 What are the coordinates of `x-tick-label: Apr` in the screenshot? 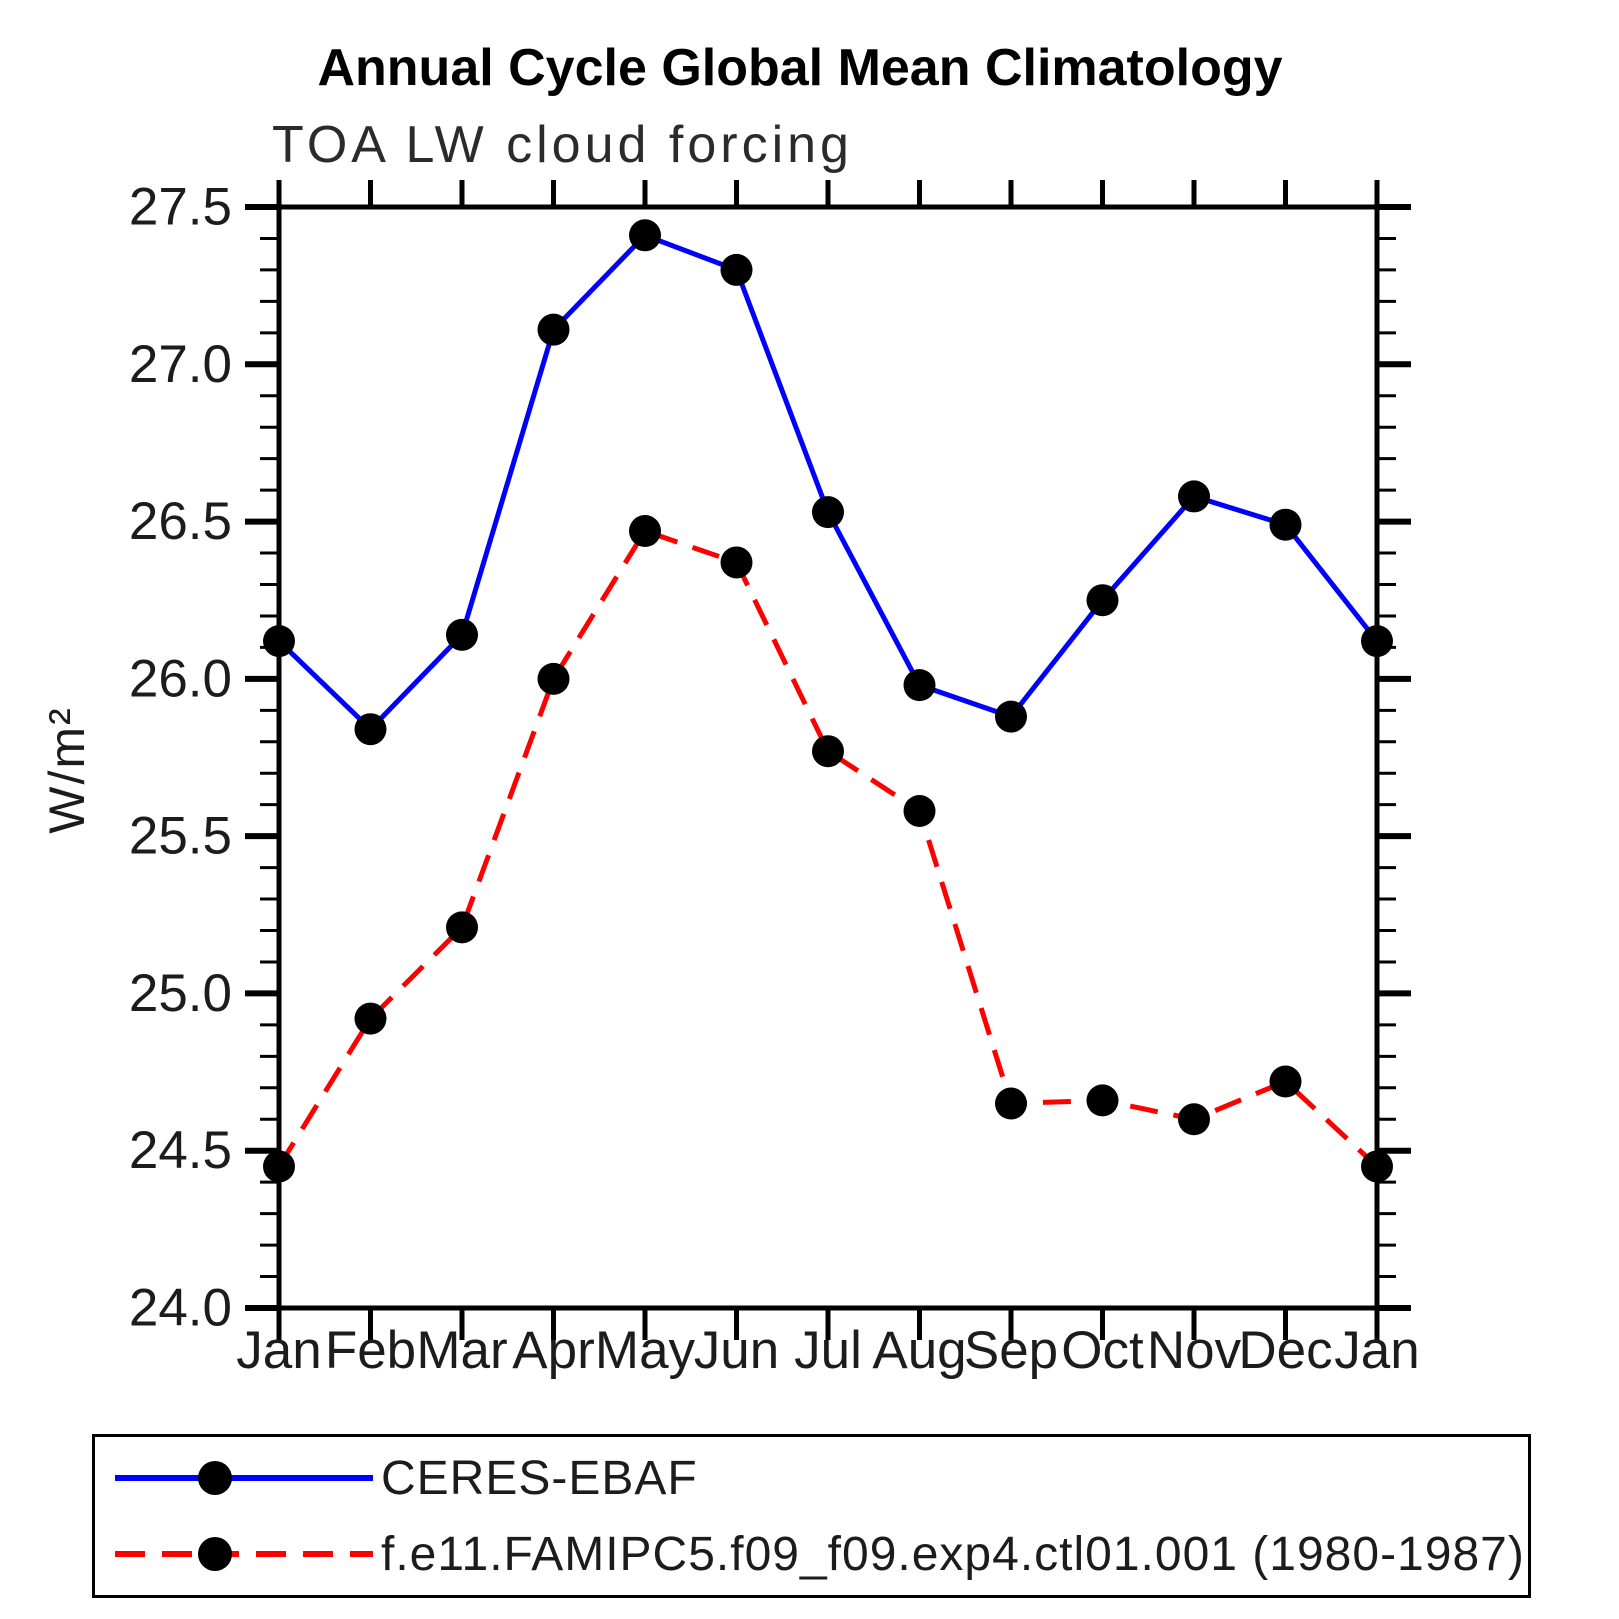 It's located at (553, 1350).